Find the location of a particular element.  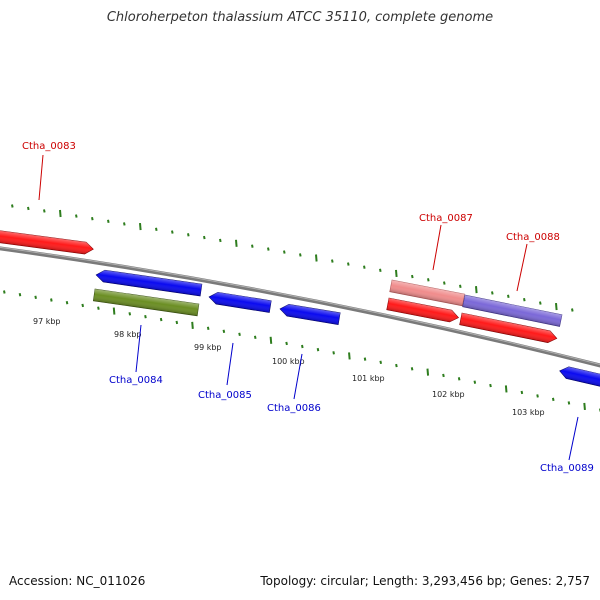

label-ctha-0088: Ctha_0088 is located at coordinates (533, 237).